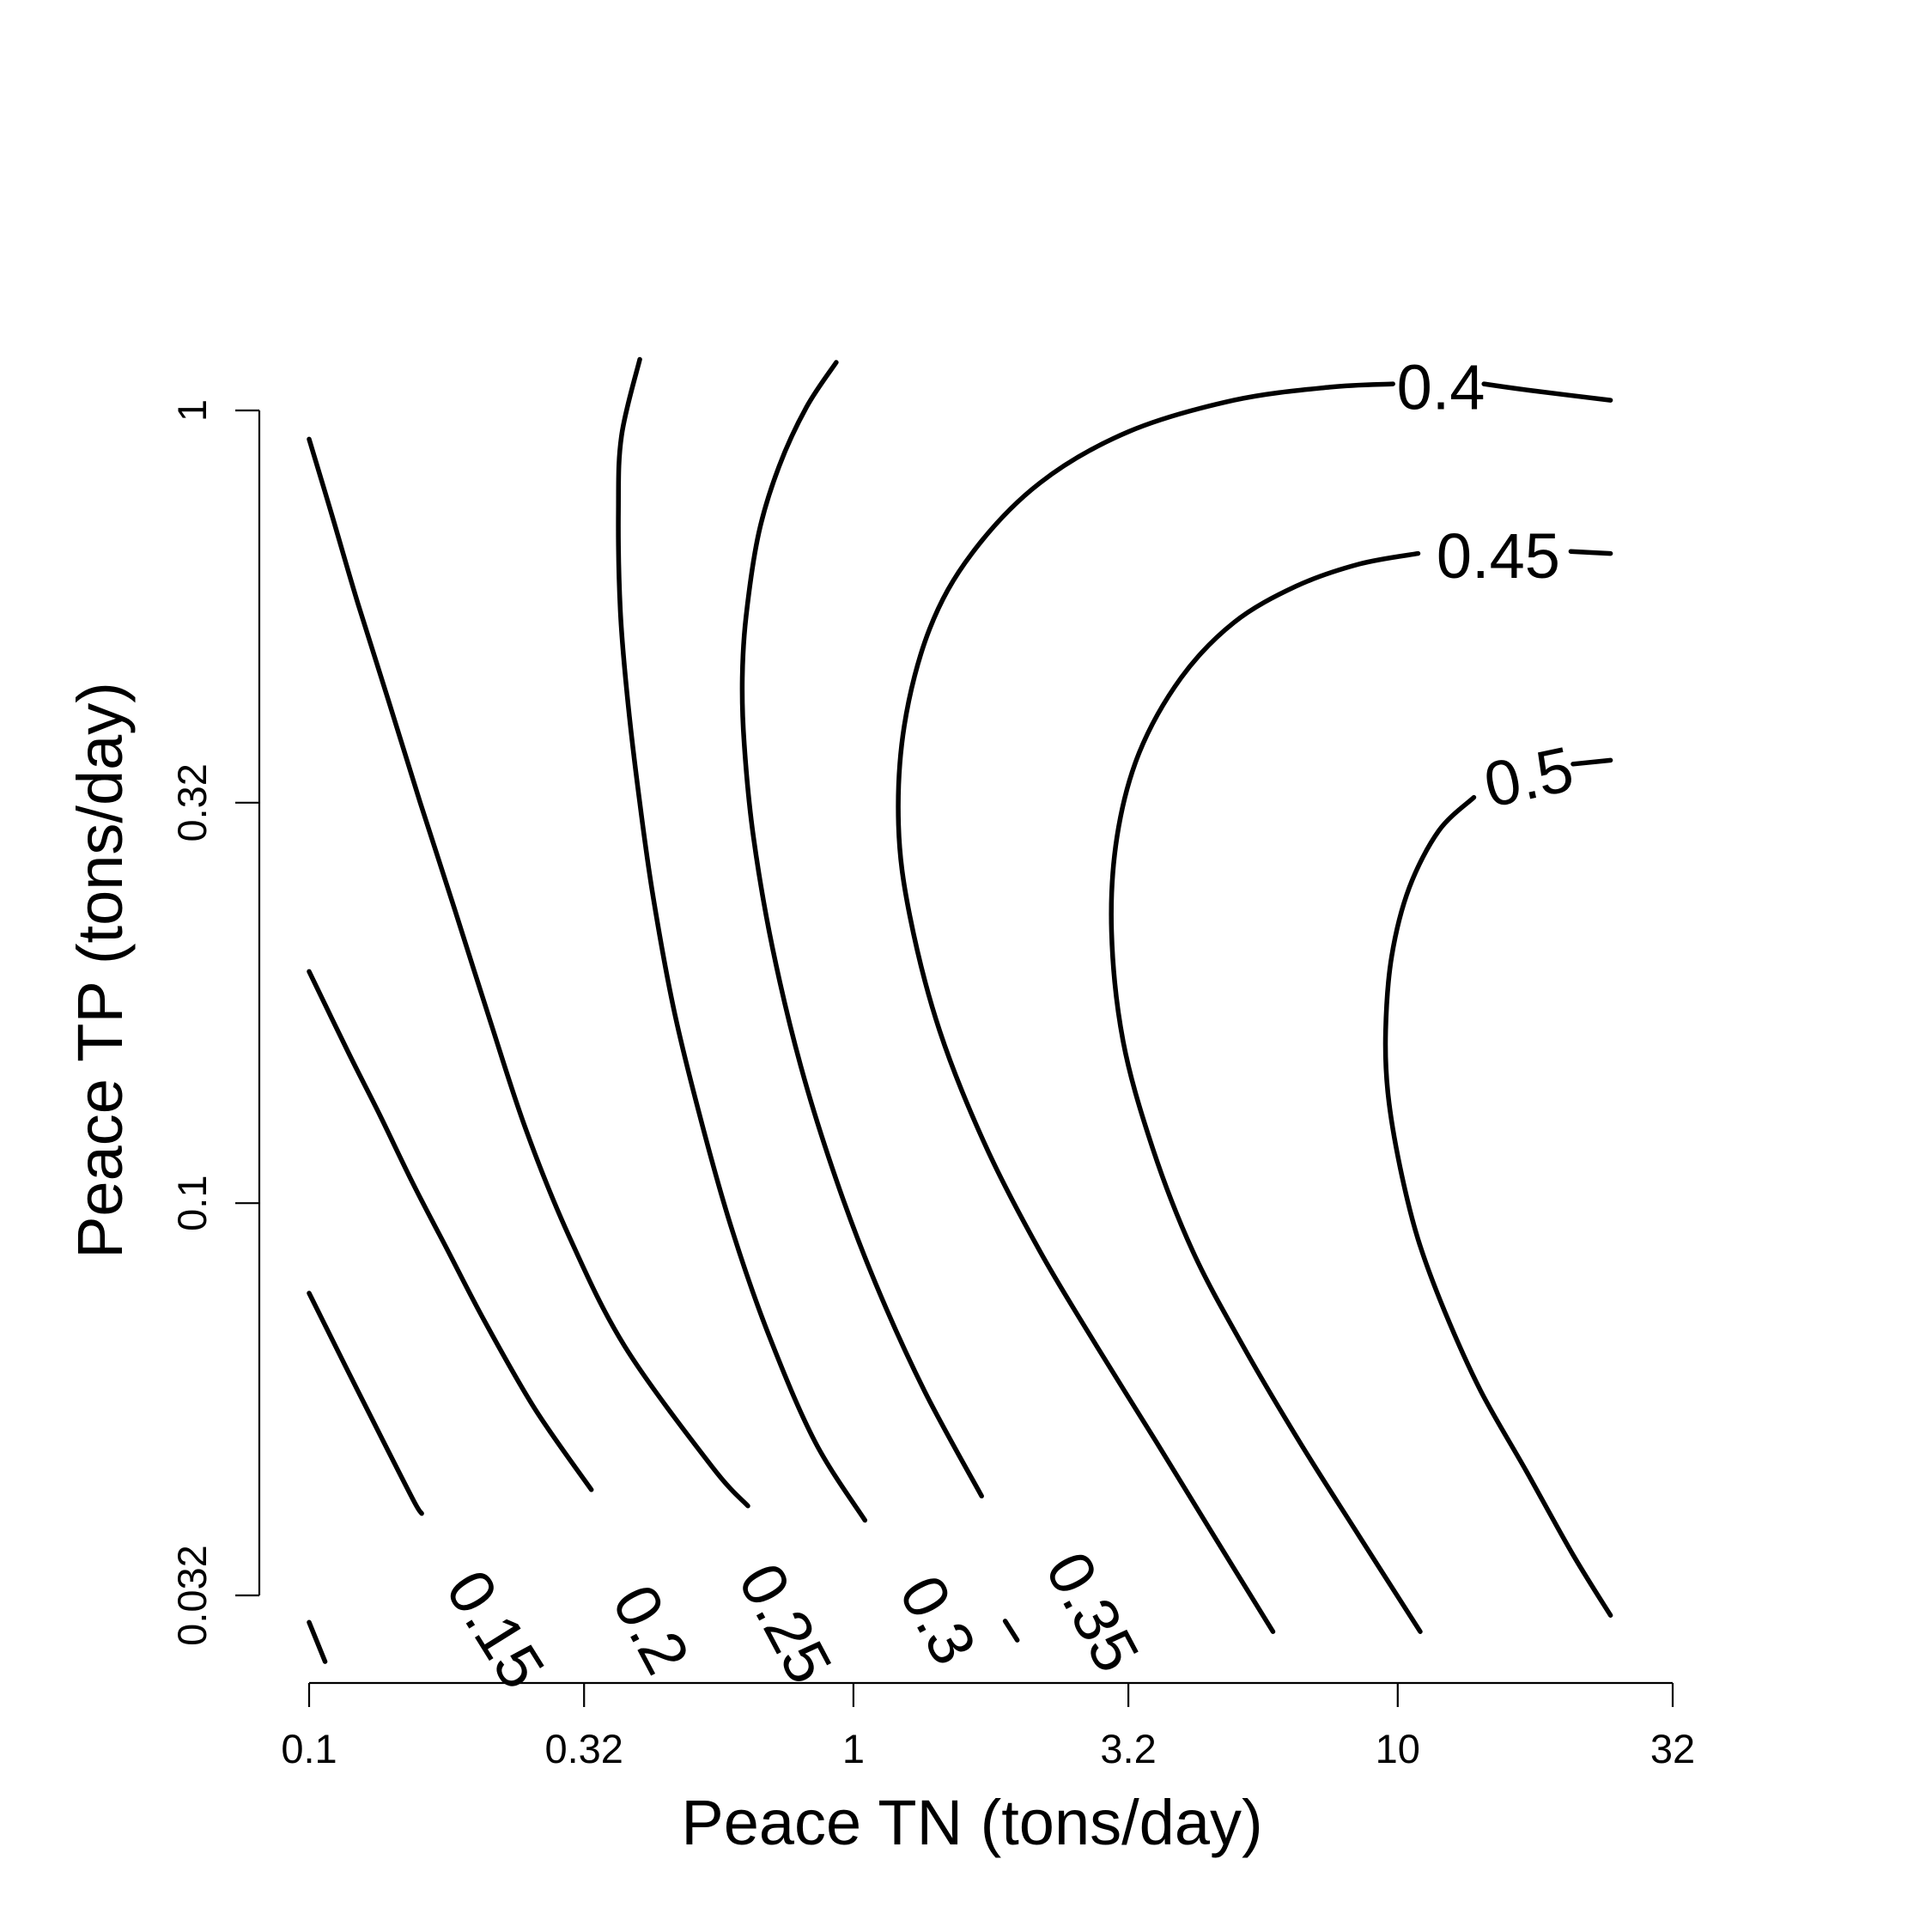 The width and height of the screenshot is (1932, 1932). I want to click on contour-label-0-35: 0.35, so click(1092, 1612).